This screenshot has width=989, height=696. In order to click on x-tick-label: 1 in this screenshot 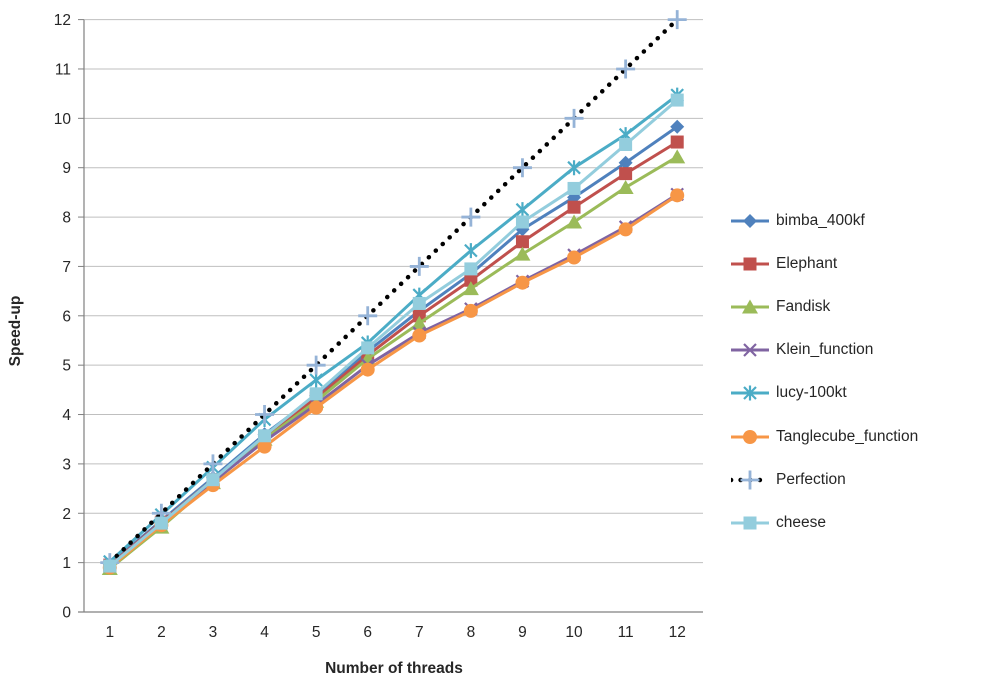, I will do `click(109, 632)`.